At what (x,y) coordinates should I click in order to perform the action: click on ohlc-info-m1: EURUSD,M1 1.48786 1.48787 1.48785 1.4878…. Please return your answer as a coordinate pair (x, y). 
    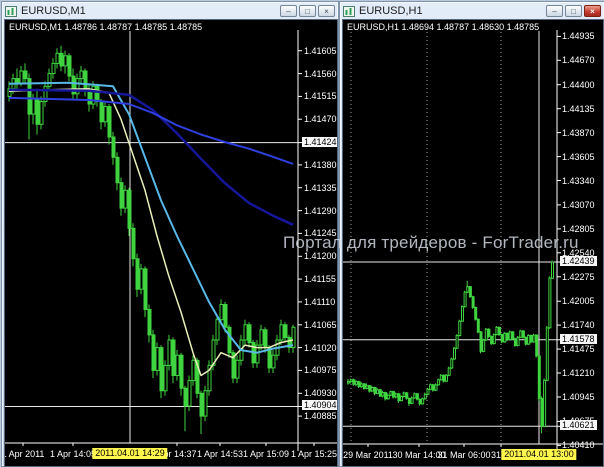
    Looking at the image, I should click on (106, 27).